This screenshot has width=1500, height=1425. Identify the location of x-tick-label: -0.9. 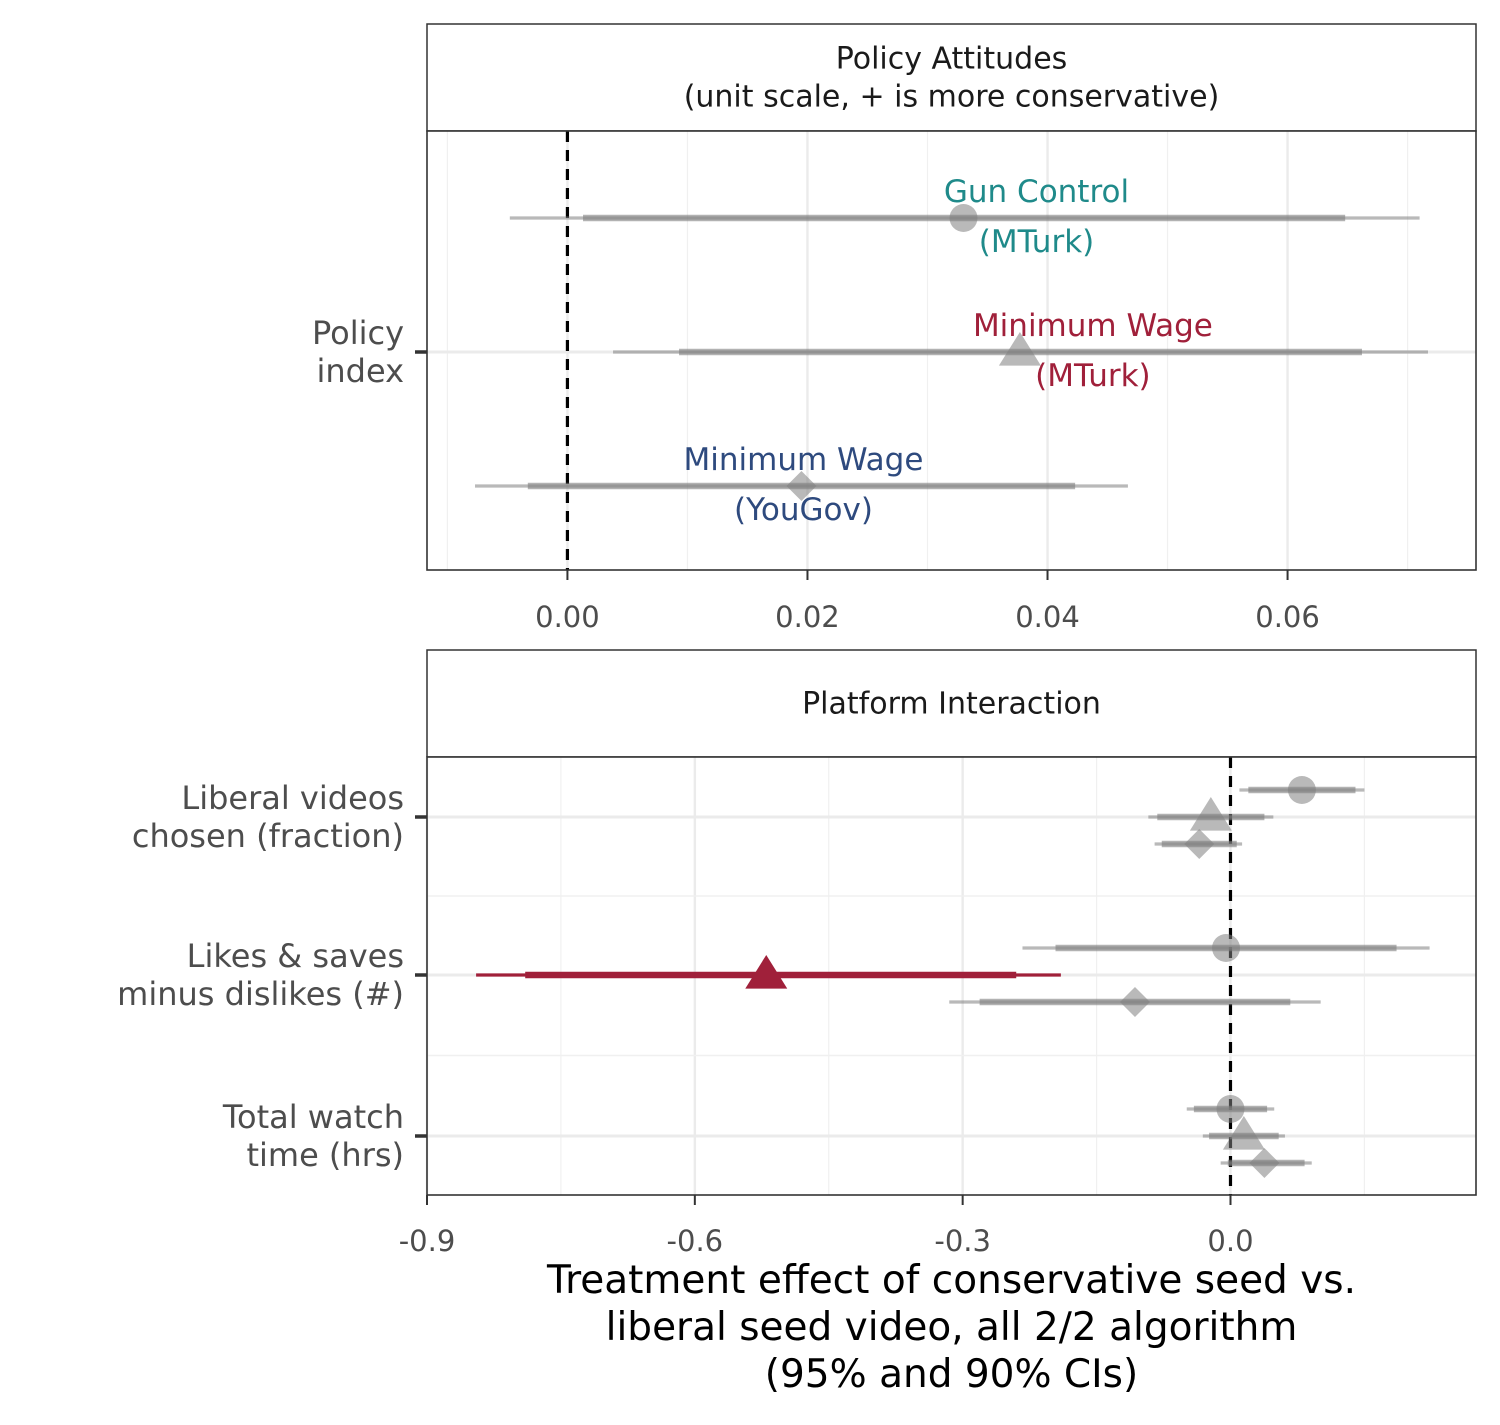
(427, 1241).